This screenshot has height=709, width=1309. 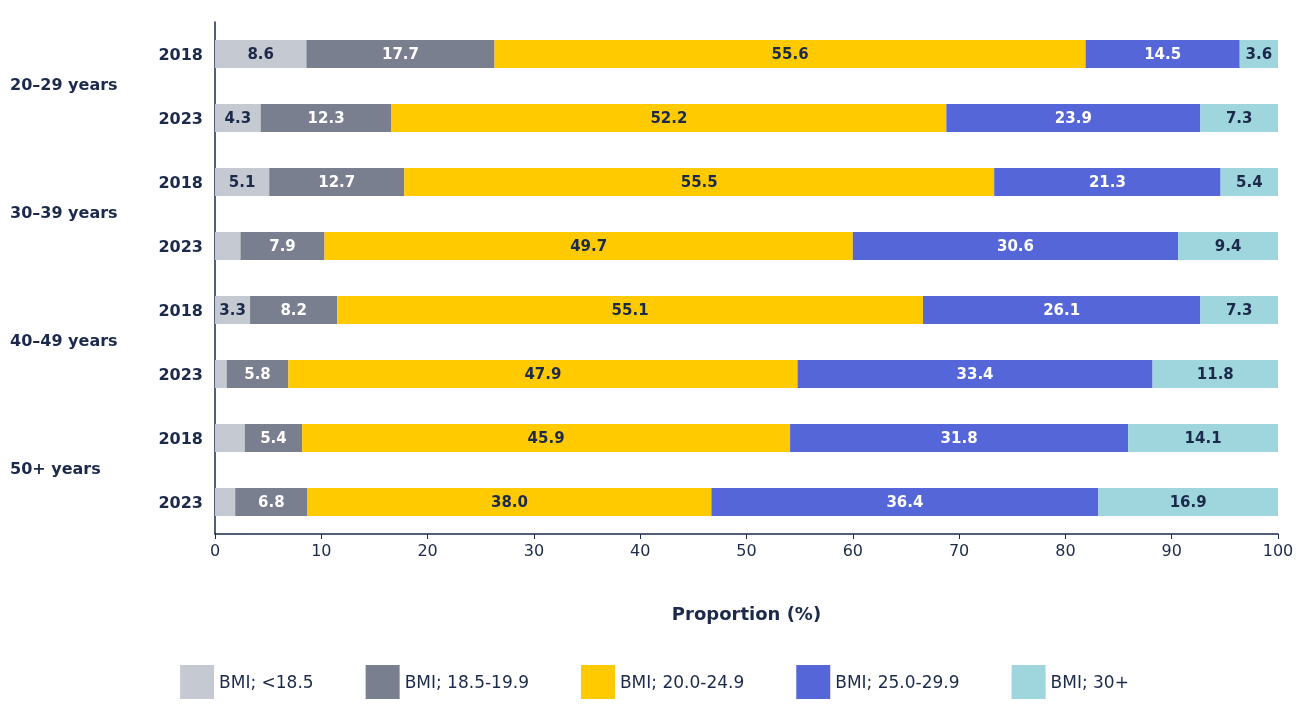 I want to click on x-tick-label: 50, so click(x=746, y=550).